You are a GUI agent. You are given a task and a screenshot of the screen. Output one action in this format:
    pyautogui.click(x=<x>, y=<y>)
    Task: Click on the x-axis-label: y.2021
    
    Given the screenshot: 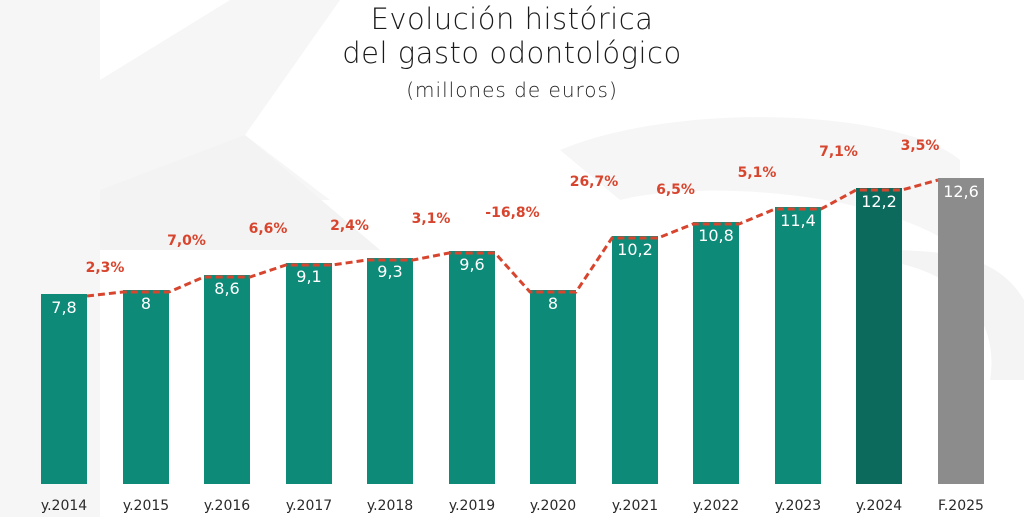 What is the action you would take?
    pyautogui.click(x=635, y=506)
    